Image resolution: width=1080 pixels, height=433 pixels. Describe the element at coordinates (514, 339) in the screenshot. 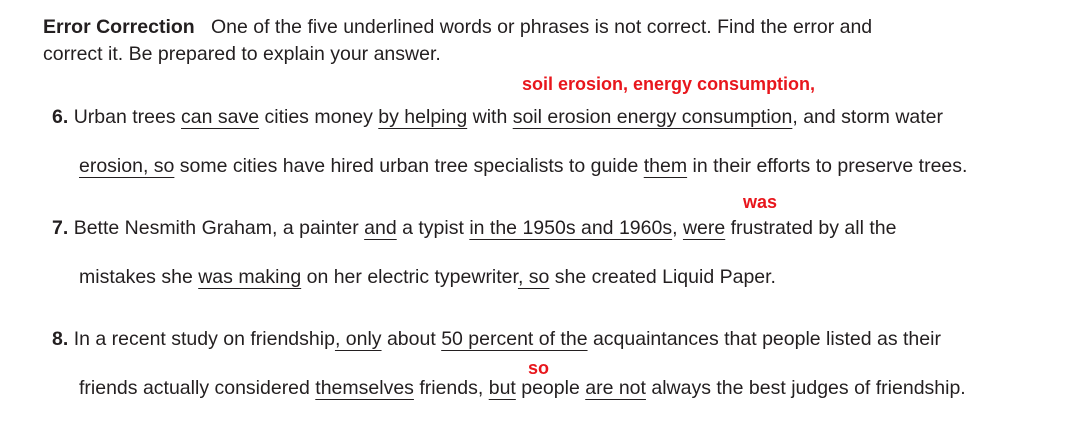

I see `item-8-underline-2: 50 percent of the` at that location.